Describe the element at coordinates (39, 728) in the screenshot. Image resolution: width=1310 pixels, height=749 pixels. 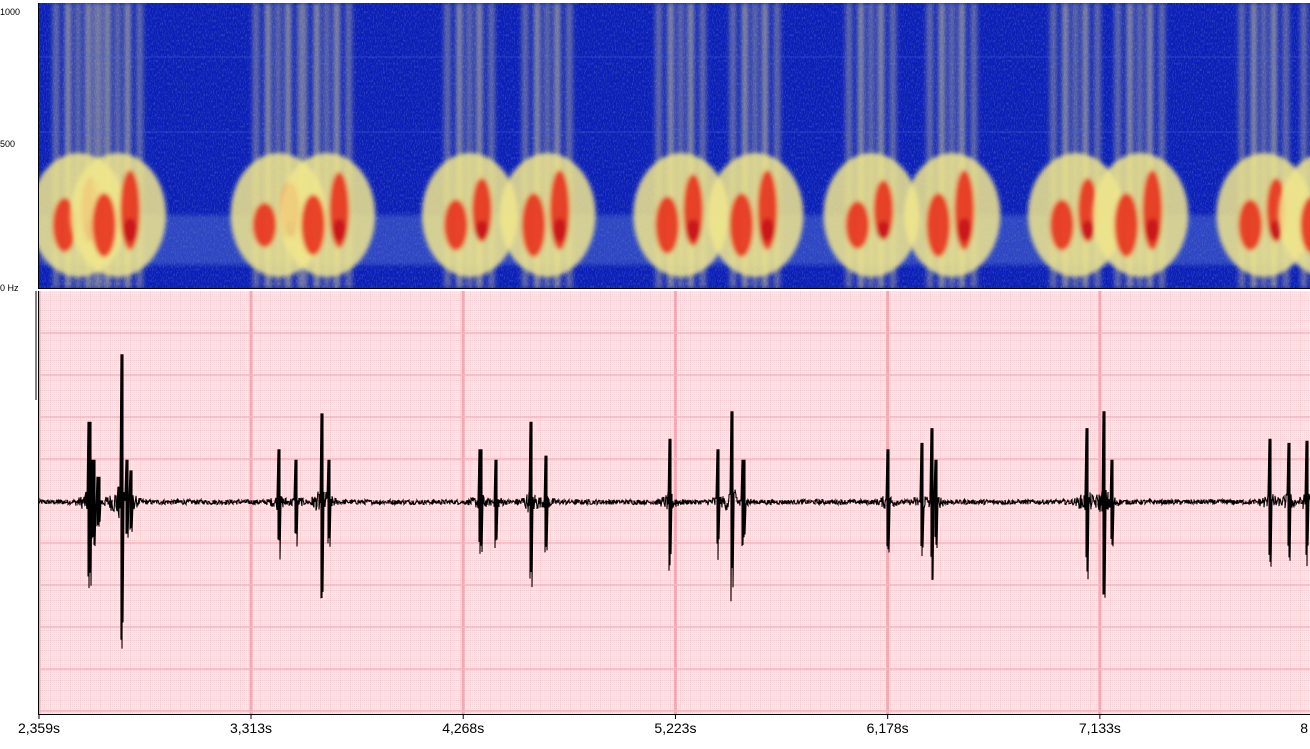
I see `time-tick-label: 2,359s` at that location.